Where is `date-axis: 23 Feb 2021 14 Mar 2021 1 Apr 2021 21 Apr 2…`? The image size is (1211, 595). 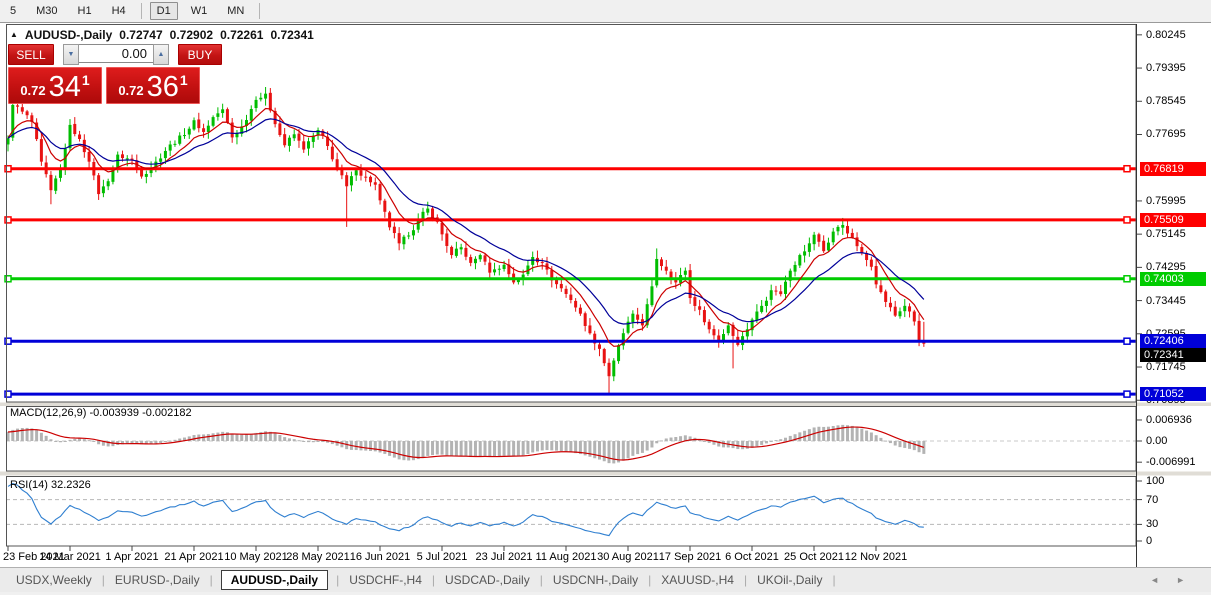
date-axis: 23 Feb 2021 14 Mar 2021 1 Apr 2021 21 Apr 2… is located at coordinates (568, 557).